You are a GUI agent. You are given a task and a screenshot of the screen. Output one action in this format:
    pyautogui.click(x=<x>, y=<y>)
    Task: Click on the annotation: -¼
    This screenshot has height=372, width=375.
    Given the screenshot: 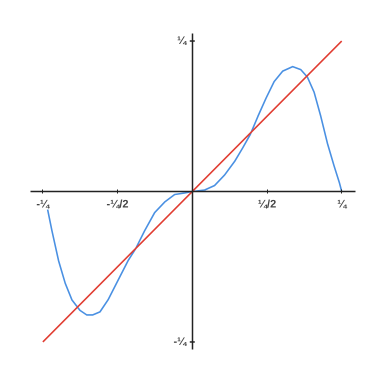 What is the action you would take?
    pyautogui.click(x=180, y=342)
    